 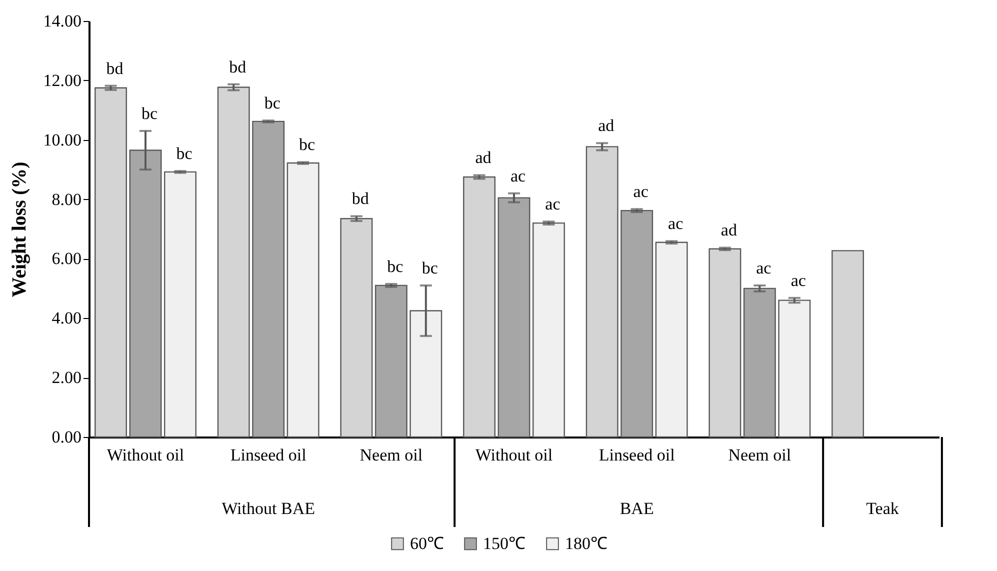 What do you see at coordinates (19, 230) in the screenshot?
I see `y-axis-title: Weight loss (%)` at bounding box center [19, 230].